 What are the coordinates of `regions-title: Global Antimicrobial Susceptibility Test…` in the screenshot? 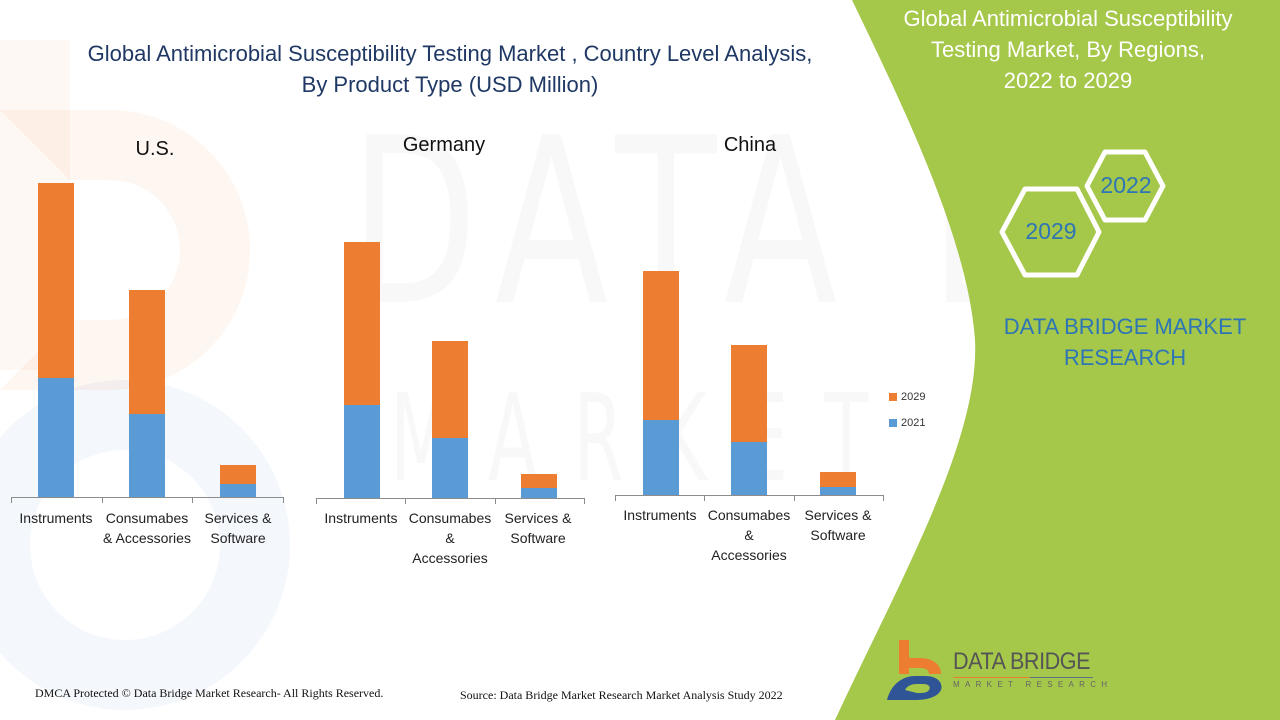 It's located at (1068, 49).